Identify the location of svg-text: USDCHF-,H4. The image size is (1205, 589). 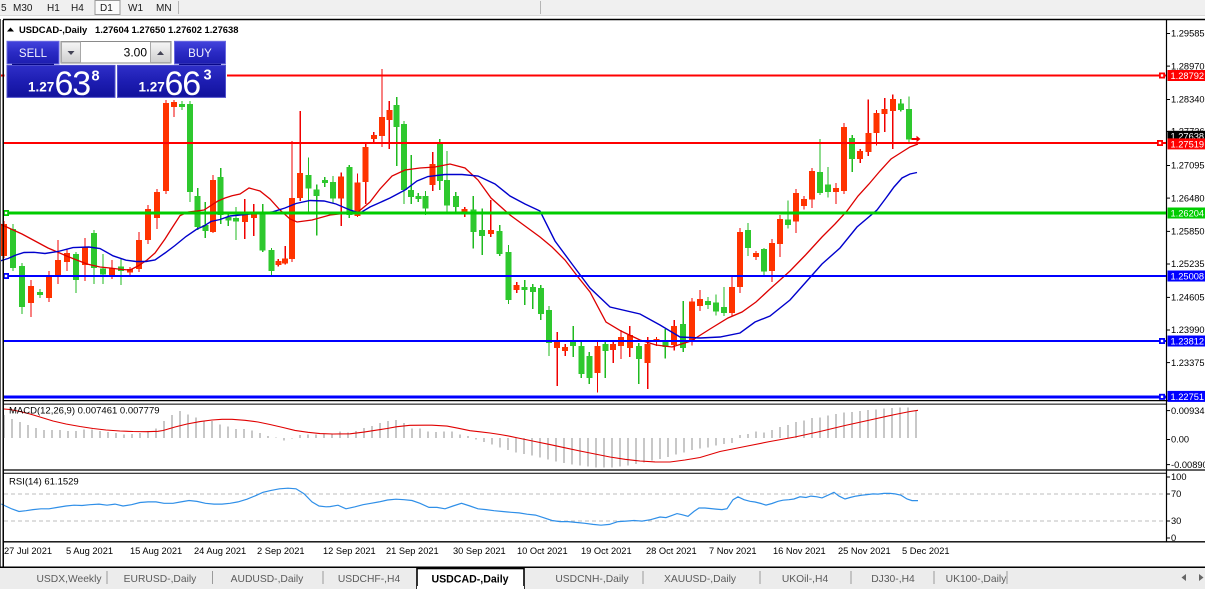
(369, 579).